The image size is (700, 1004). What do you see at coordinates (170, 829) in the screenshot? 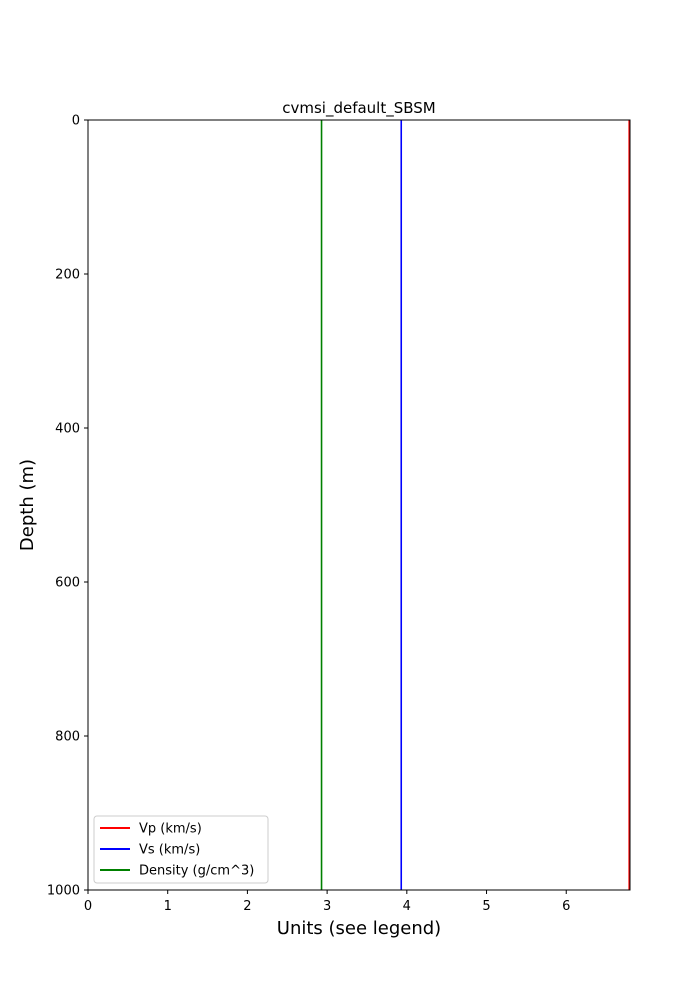
I see `legend-label-0: Vp (km/s)` at bounding box center [170, 829].